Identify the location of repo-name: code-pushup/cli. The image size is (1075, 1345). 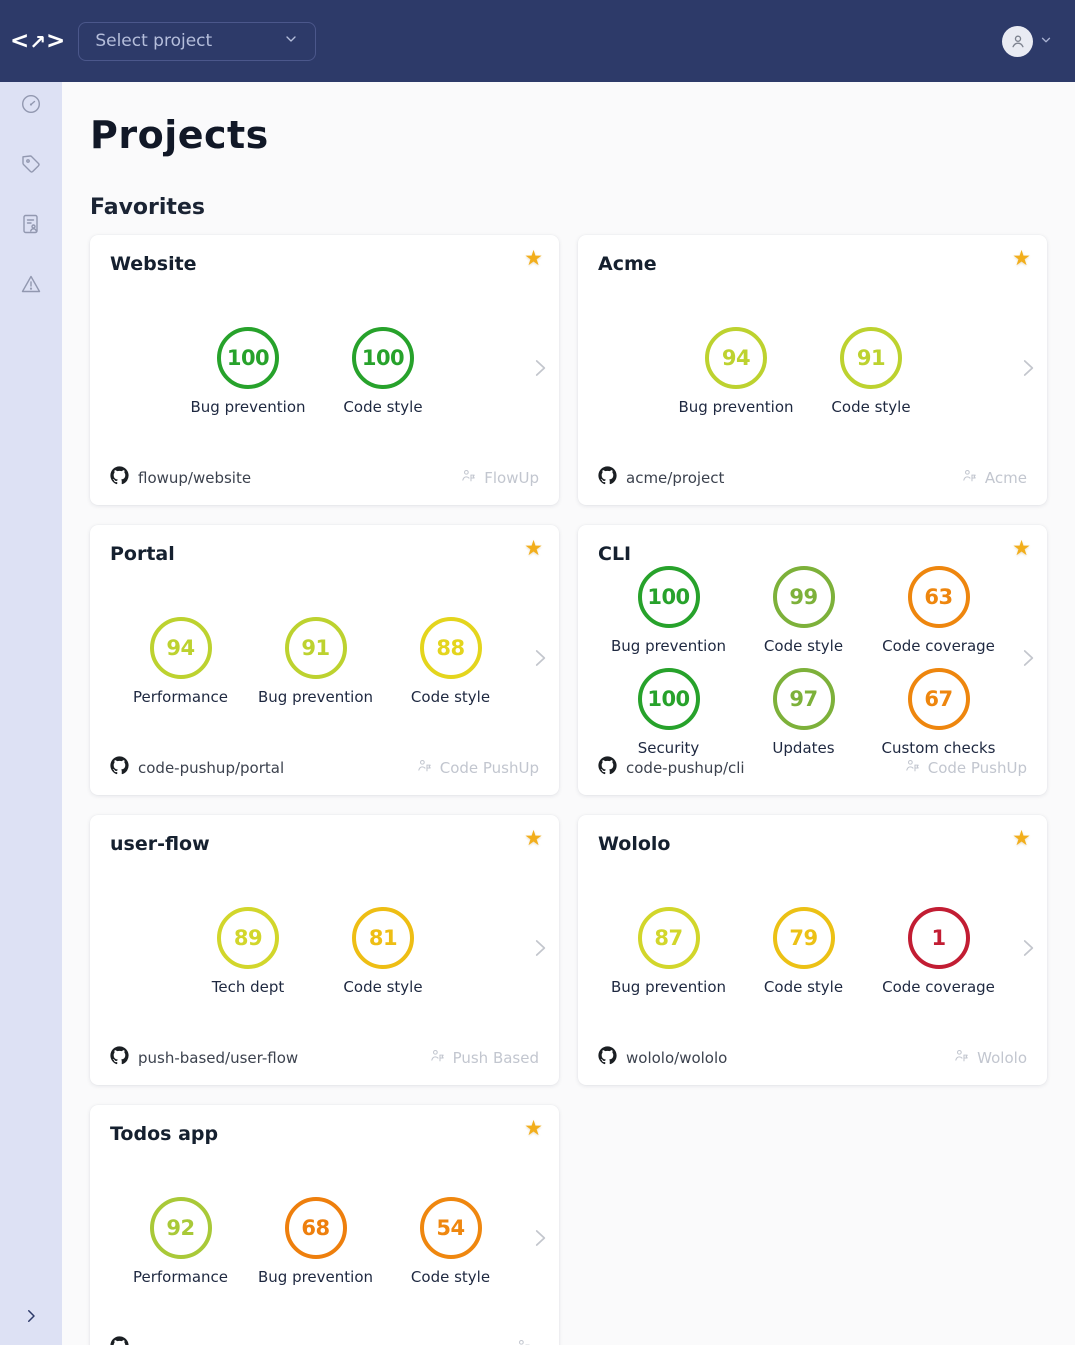
(685, 767).